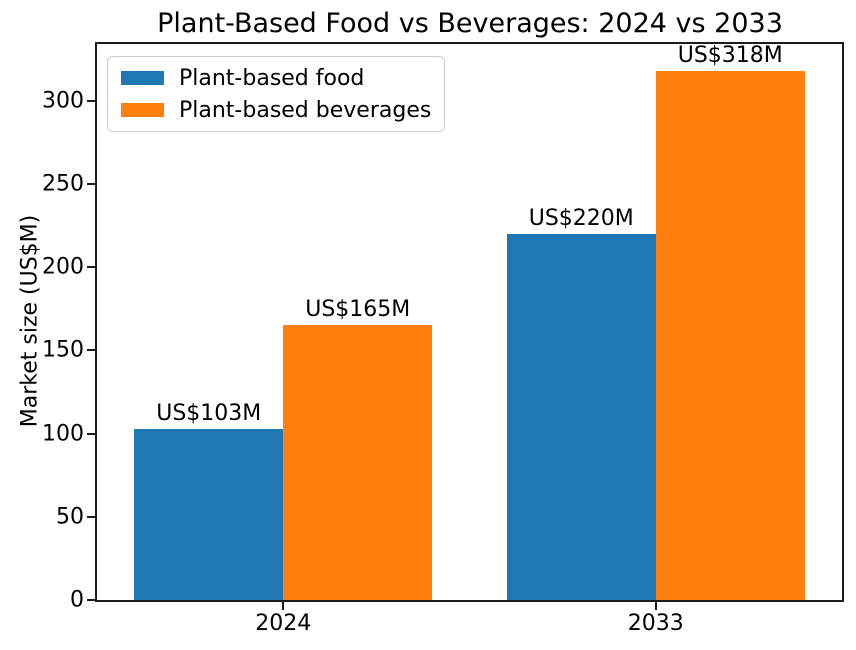 This screenshot has height=650, width=856. What do you see at coordinates (305, 110) in the screenshot?
I see `legend-label: Plant-based beverages` at bounding box center [305, 110].